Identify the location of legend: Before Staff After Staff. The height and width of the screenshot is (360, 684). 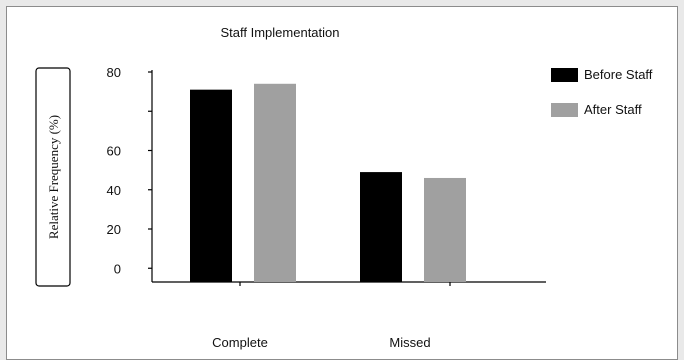
(602, 92).